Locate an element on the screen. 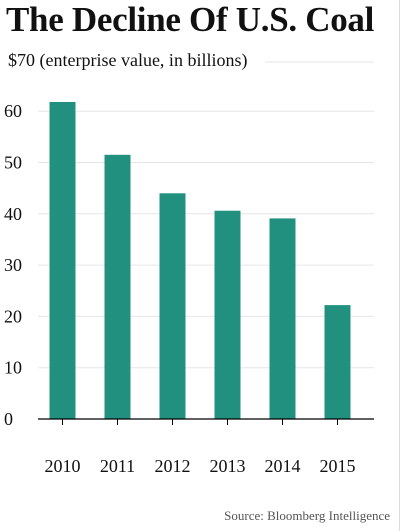  x-tick-label: 2013 is located at coordinates (228, 466).